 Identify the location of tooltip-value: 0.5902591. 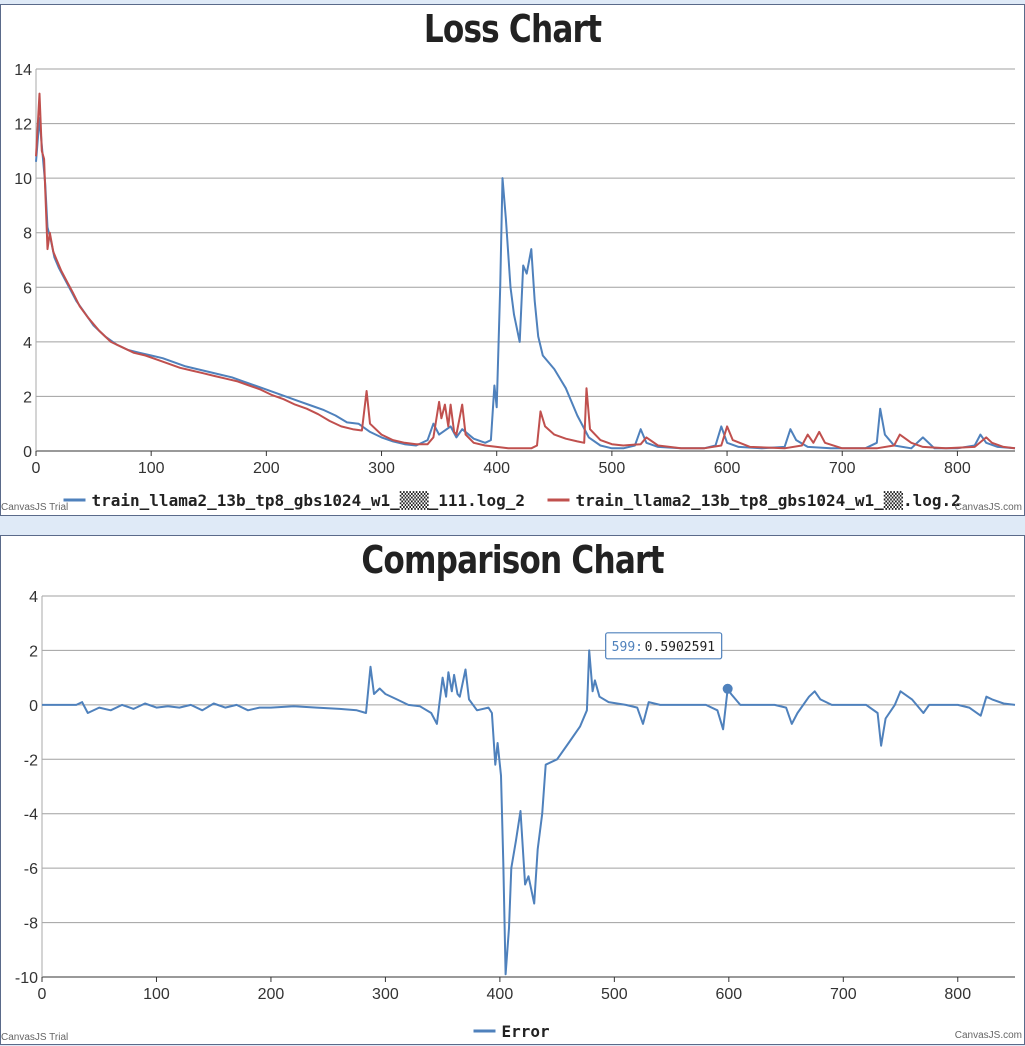
(680, 647).